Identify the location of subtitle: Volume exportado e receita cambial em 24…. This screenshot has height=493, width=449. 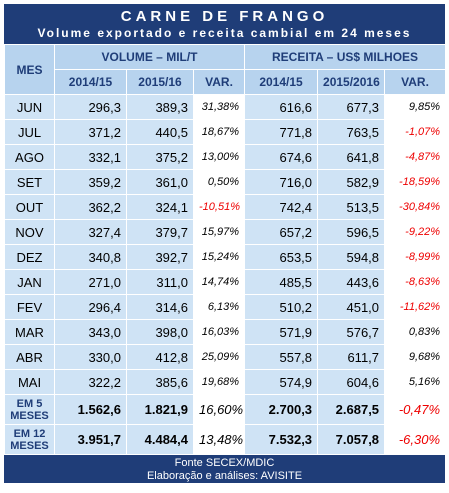
(224, 33).